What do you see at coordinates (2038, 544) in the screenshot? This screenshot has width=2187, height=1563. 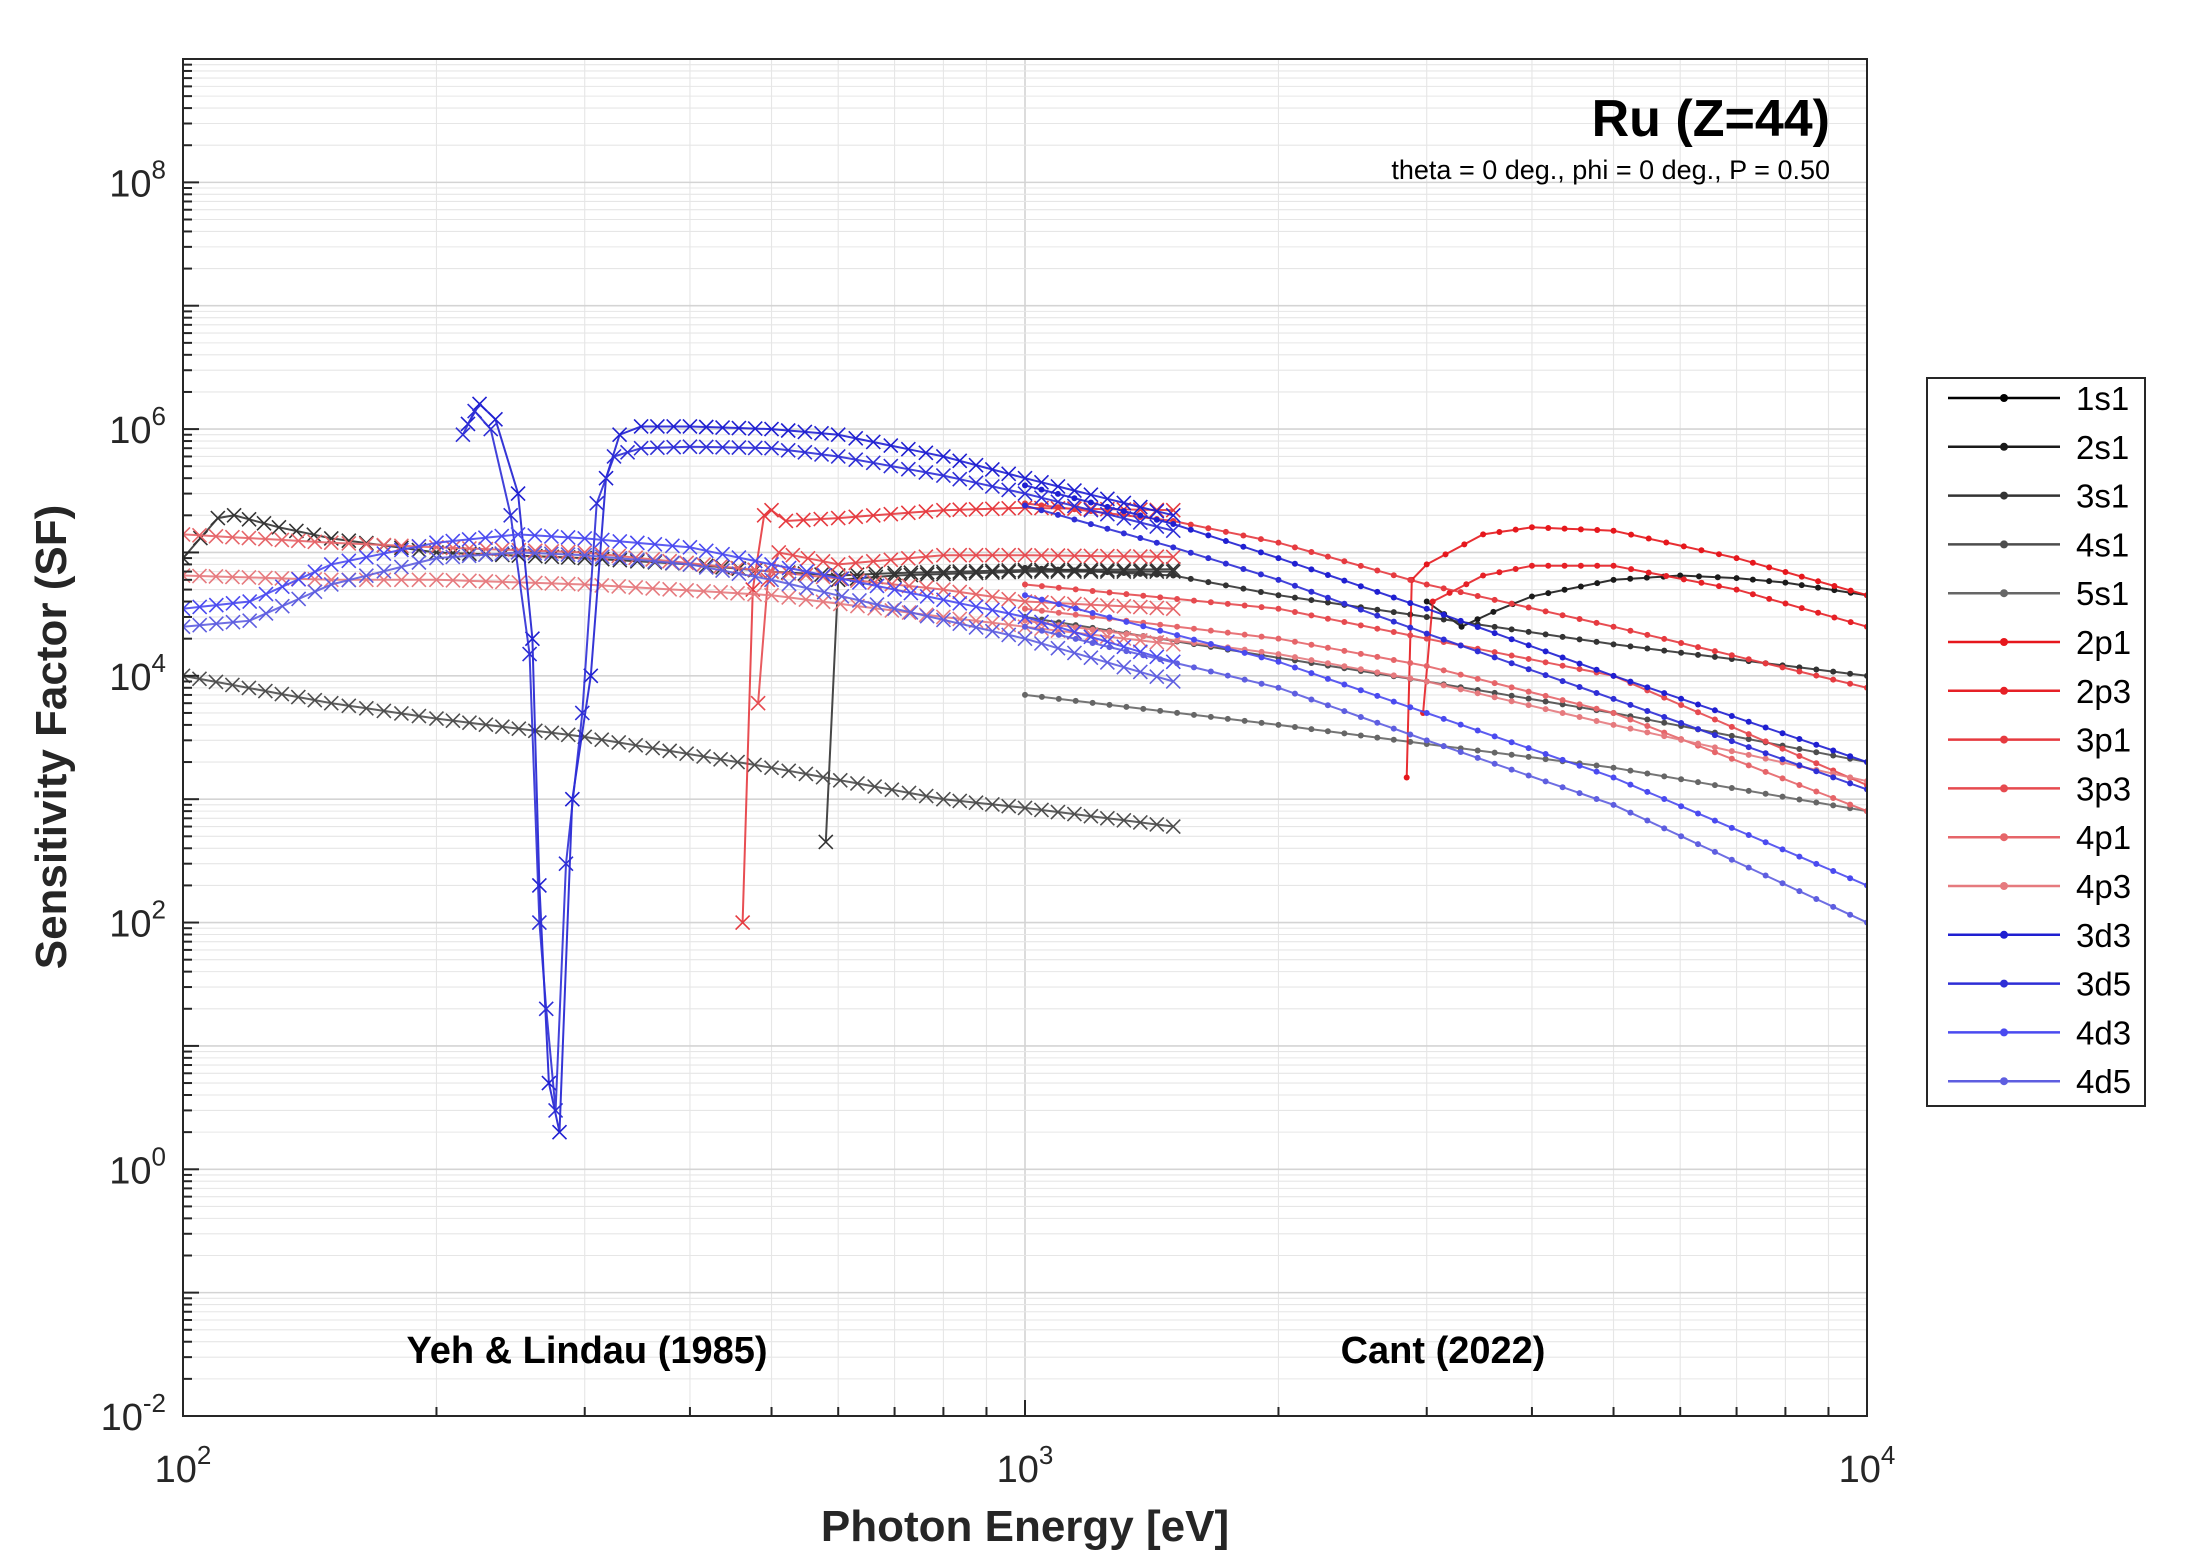 I see `legend-entry-4s1: 4s1` at bounding box center [2038, 544].